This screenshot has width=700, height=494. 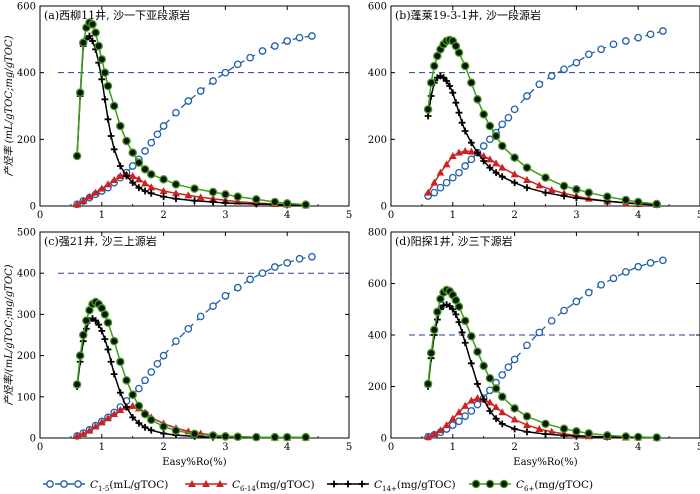 What do you see at coordinates (542, 140) in the screenshot?
I see `series-line-c14` at bounding box center [542, 140].